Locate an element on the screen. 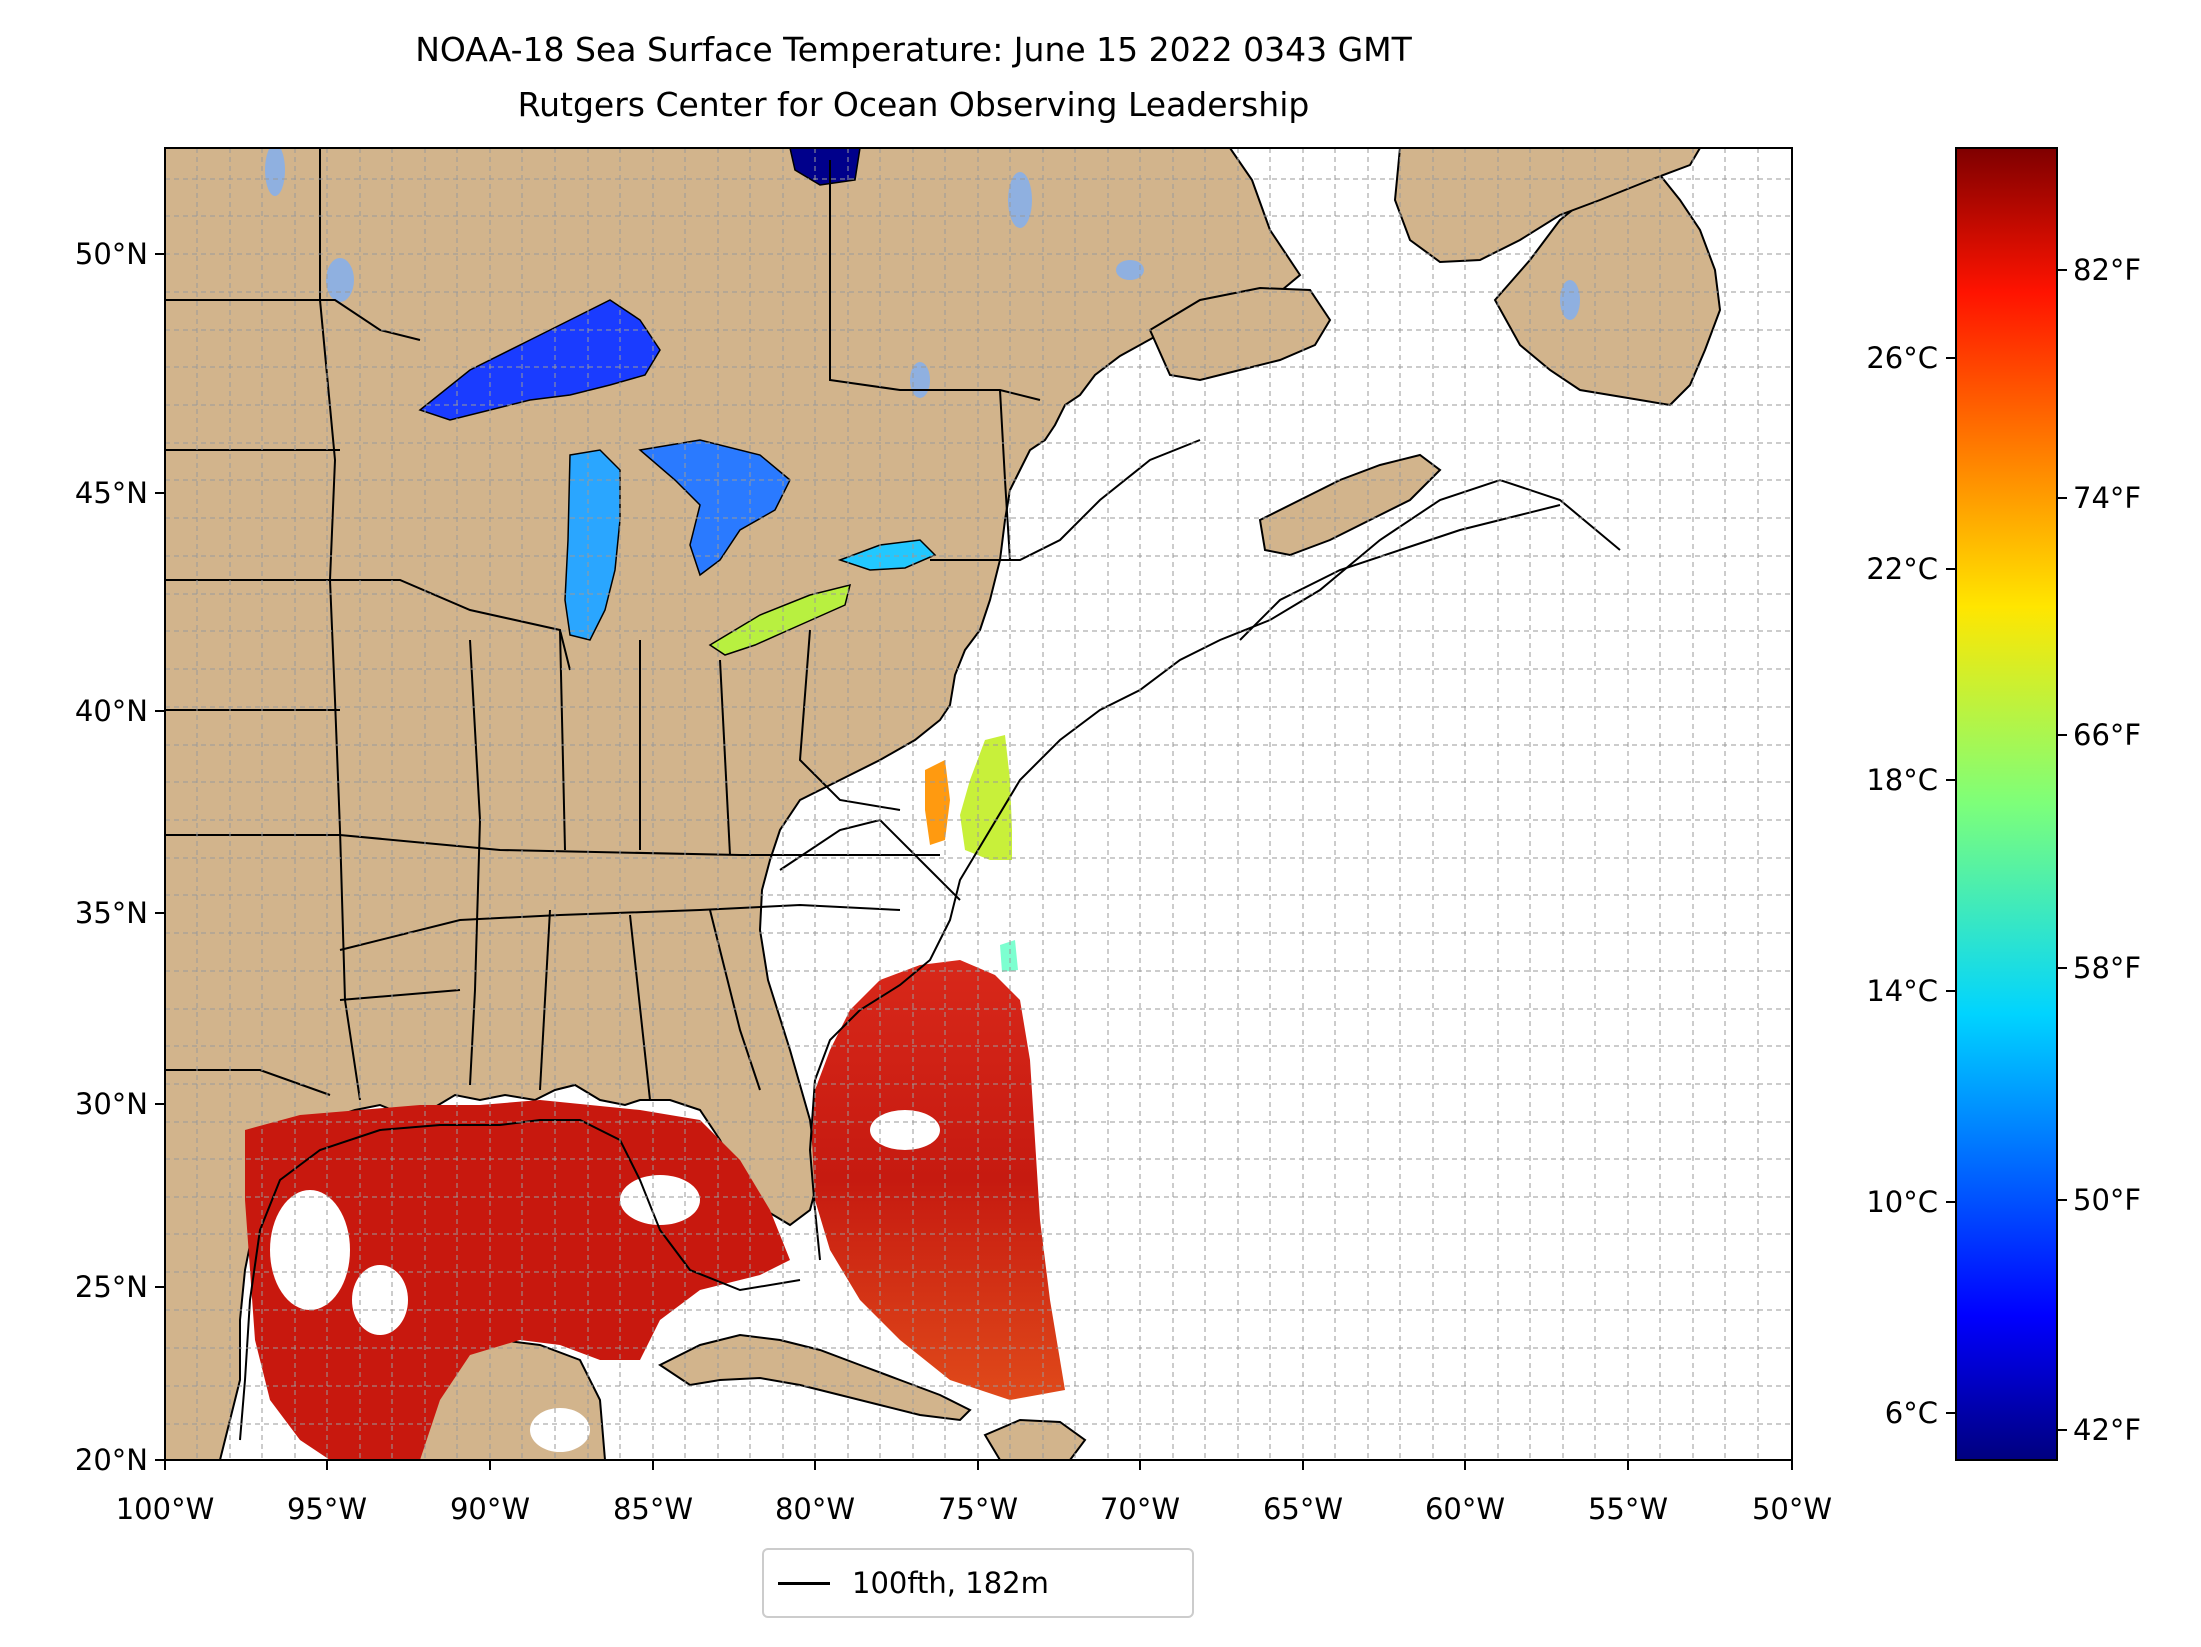 The width and height of the screenshot is (2201, 1647). celsius-tick-label: 26°C is located at coordinates (1902, 358).